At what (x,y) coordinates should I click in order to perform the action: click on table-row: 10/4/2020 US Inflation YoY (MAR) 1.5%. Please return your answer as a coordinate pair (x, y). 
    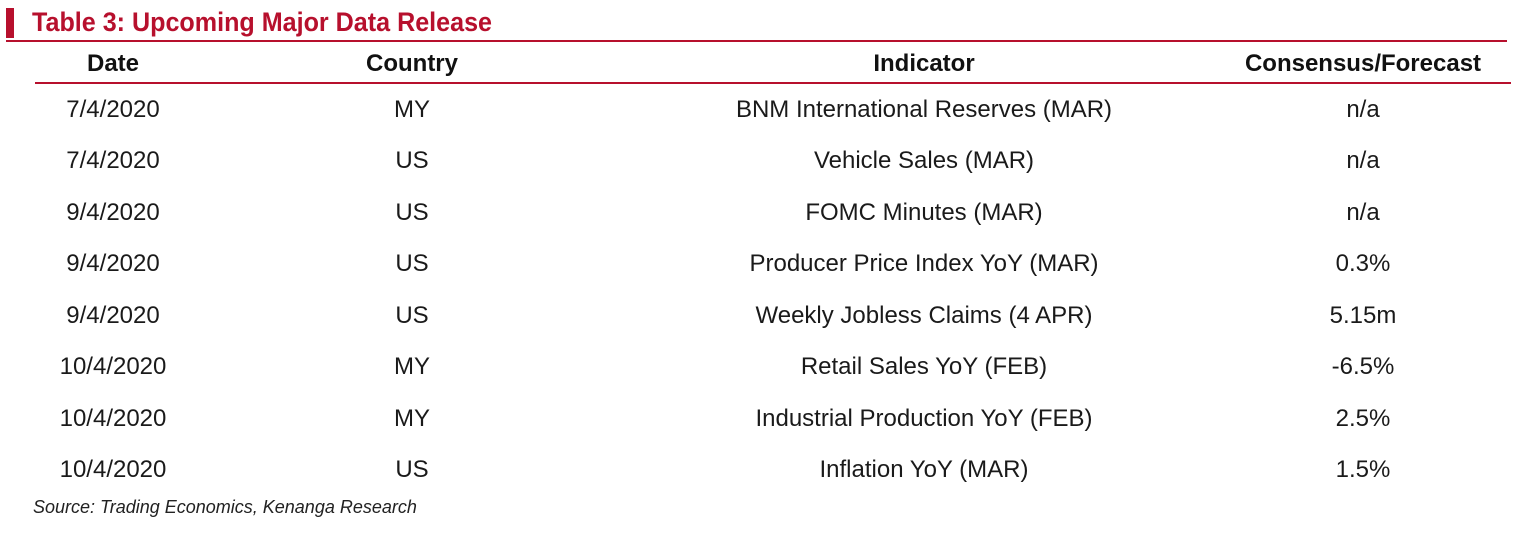
    Looking at the image, I should click on (773, 471).